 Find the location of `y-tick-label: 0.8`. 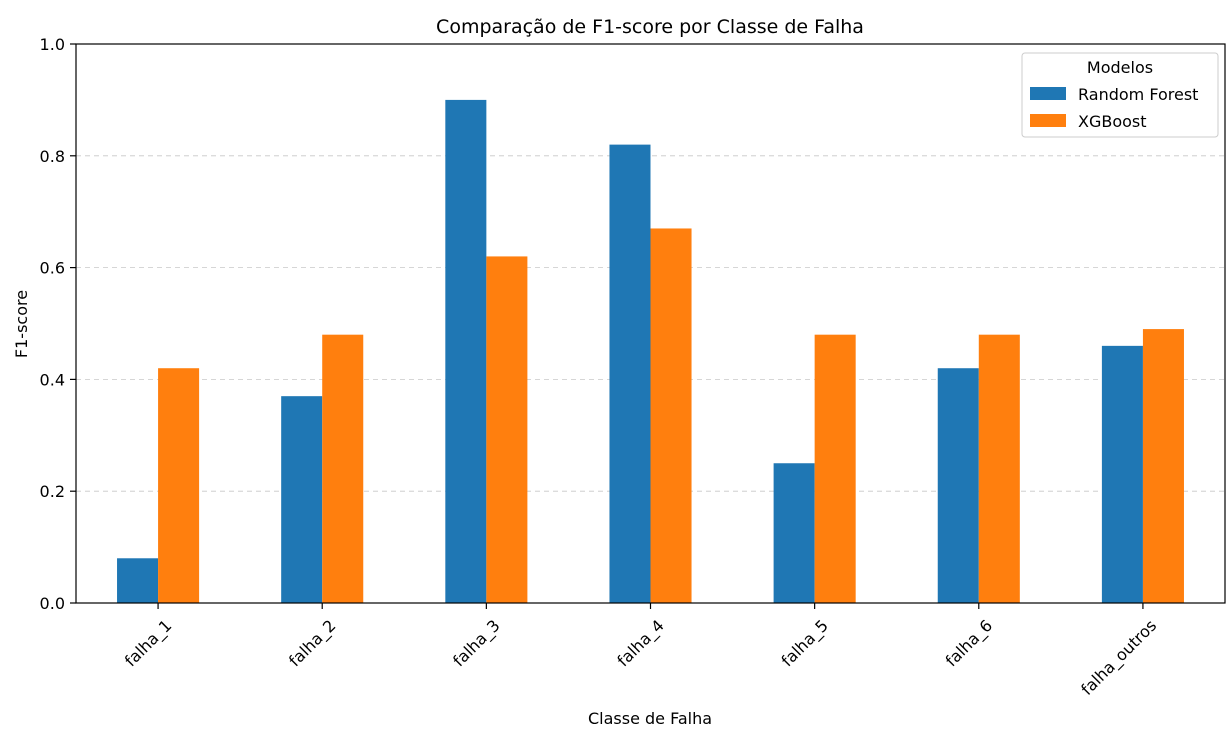

y-tick-label: 0.8 is located at coordinates (52, 156).